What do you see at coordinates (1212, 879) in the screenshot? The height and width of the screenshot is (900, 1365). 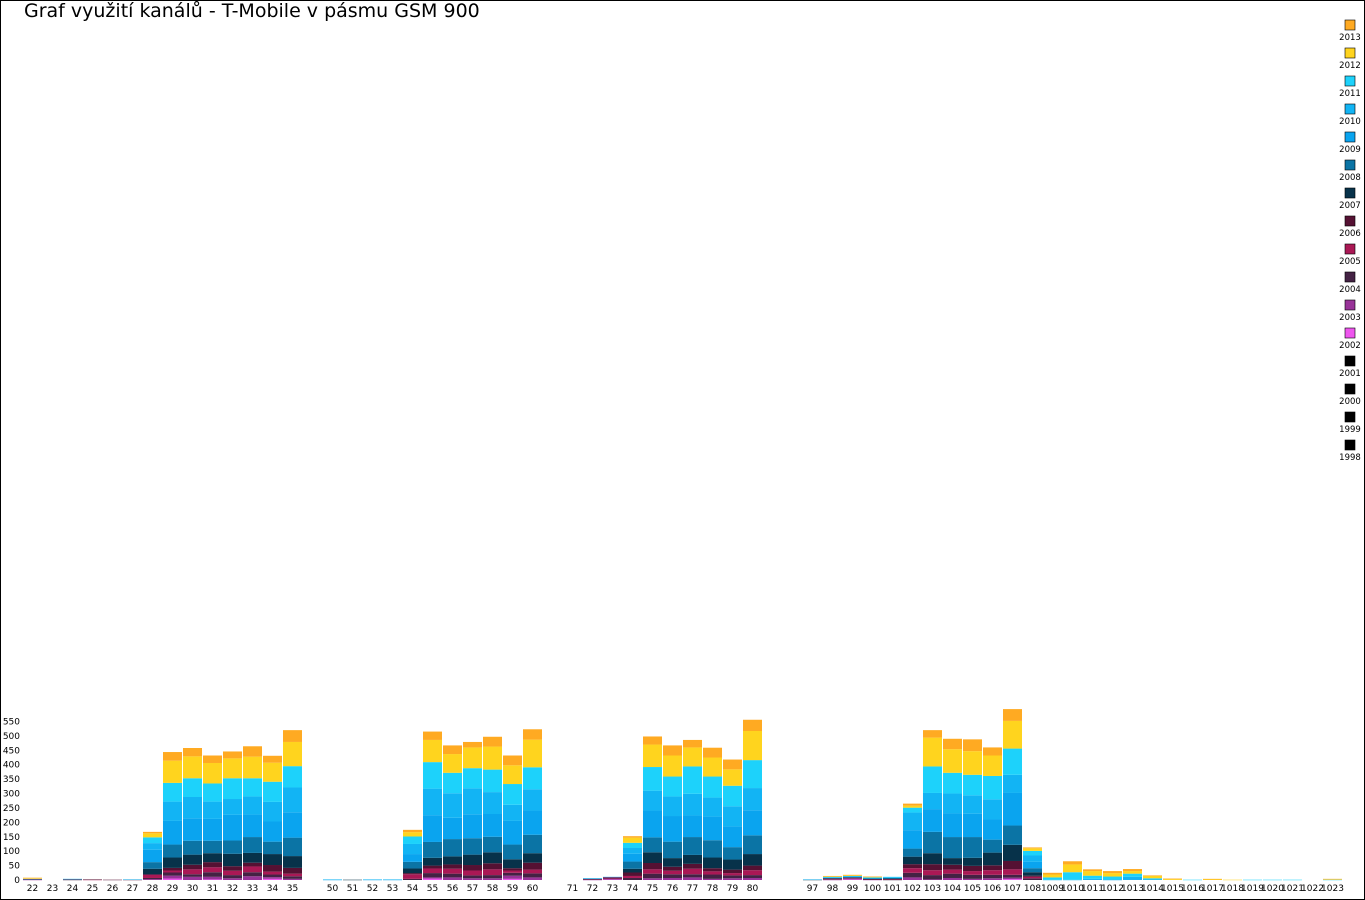 I see `bar-segment-1017-2013` at bounding box center [1212, 879].